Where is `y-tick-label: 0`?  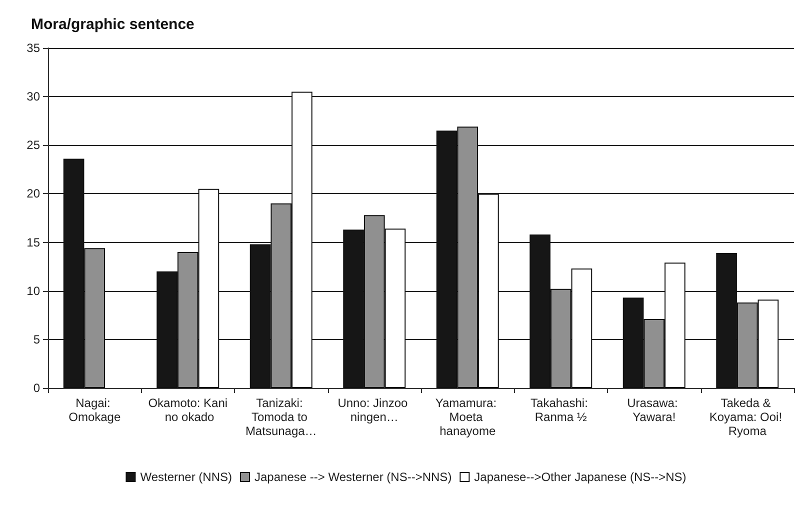 y-tick-label: 0 is located at coordinates (36, 388).